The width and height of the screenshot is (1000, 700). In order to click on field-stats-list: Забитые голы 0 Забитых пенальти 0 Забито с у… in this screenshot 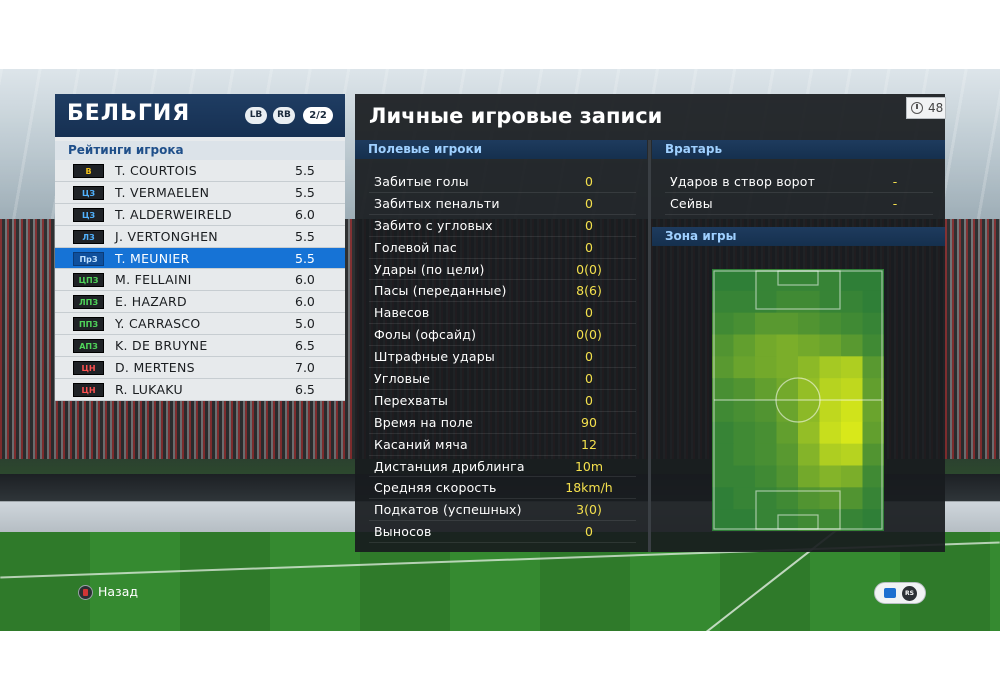, I will do `click(502, 357)`.